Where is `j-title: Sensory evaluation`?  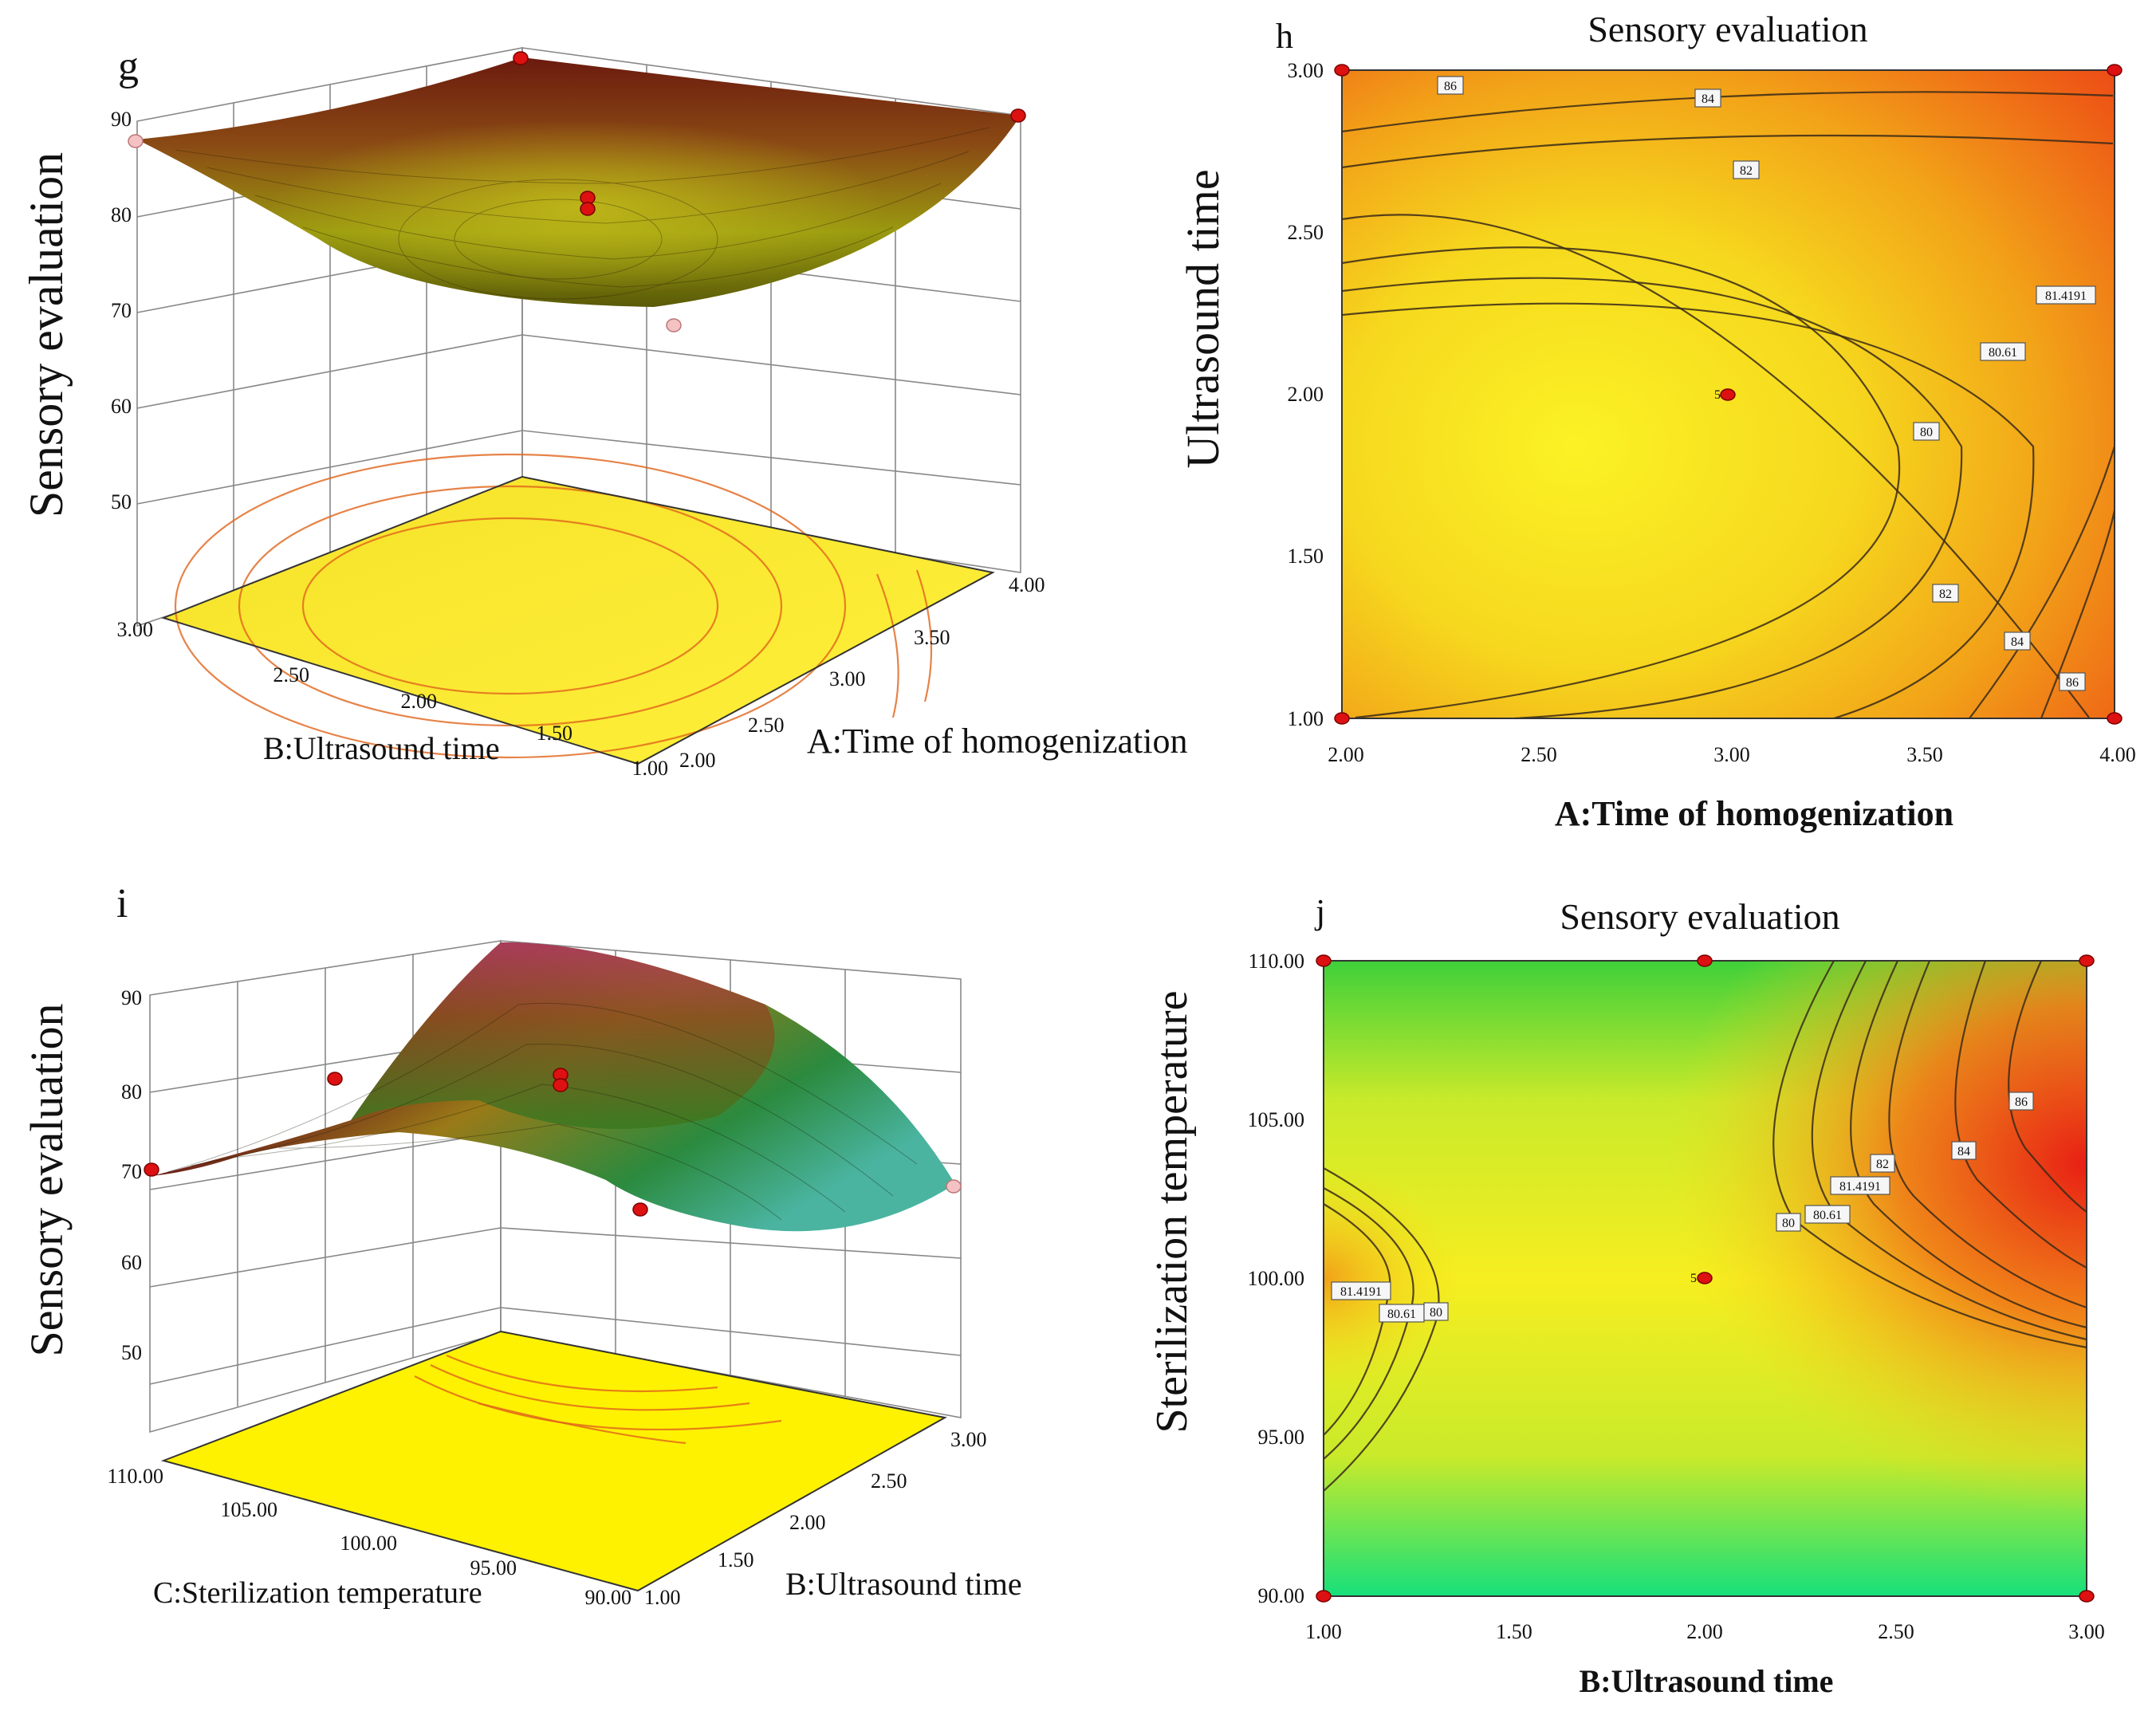
j-title: Sensory evaluation is located at coordinates (1700, 916).